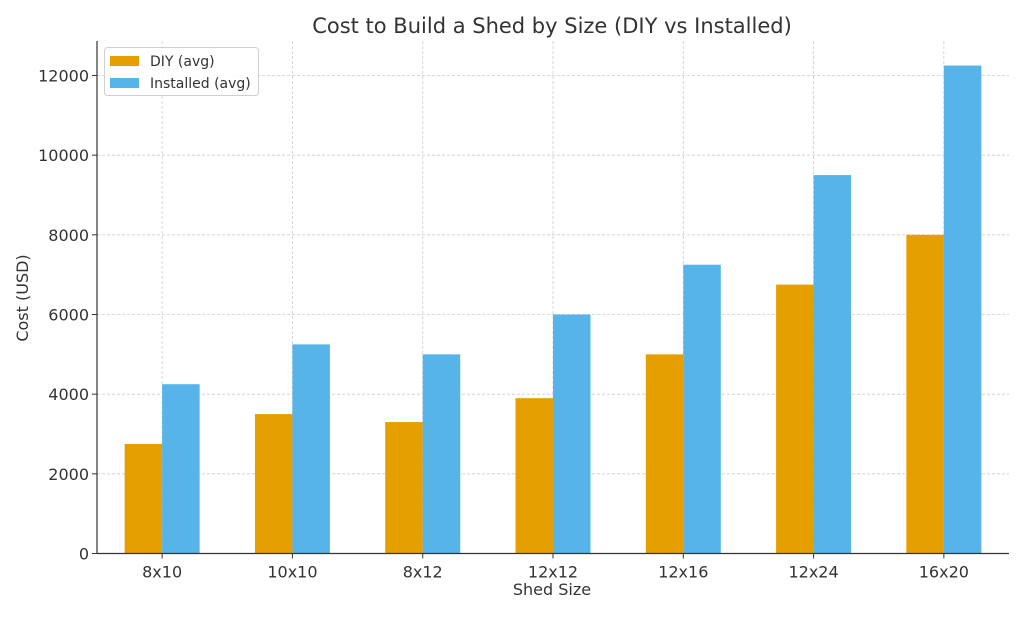  I want to click on y-tick-label: 10000, so click(63, 155).